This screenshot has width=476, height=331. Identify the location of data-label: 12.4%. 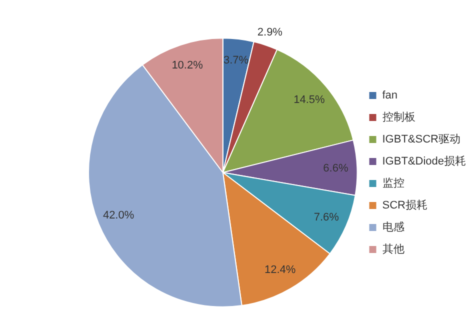
(280, 270).